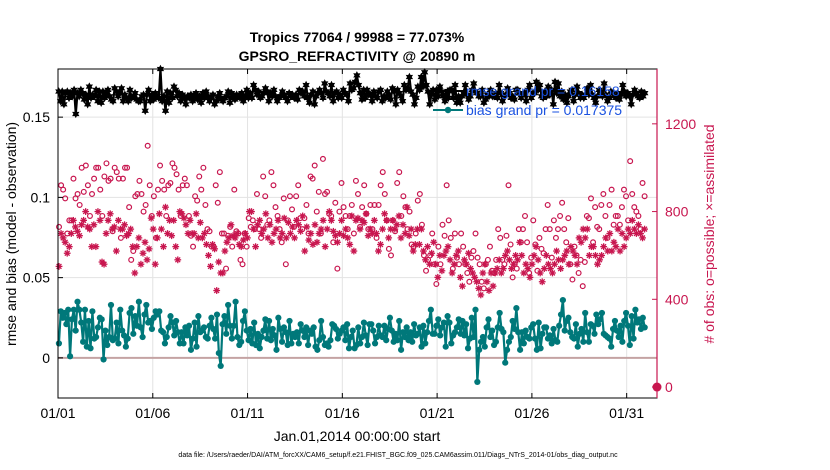 The height and width of the screenshot is (470, 830). Describe the element at coordinates (36, 278) in the screenshot. I see `y-tick-label: 0.05` at that location.